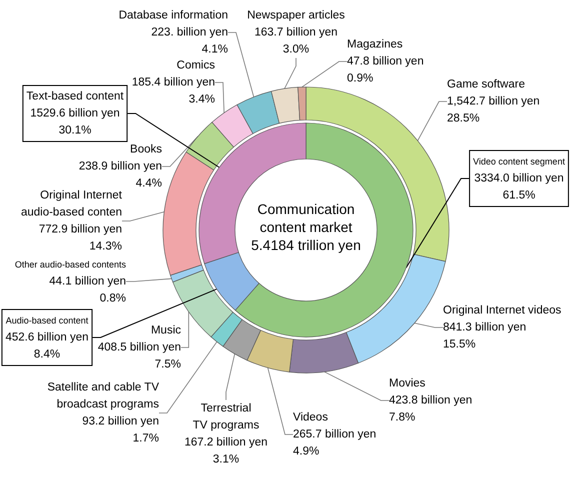 The image size is (577, 482). What do you see at coordinates (71, 204) in the screenshot?
I see `slice-label: Original Internet audio-based conten` at bounding box center [71, 204].